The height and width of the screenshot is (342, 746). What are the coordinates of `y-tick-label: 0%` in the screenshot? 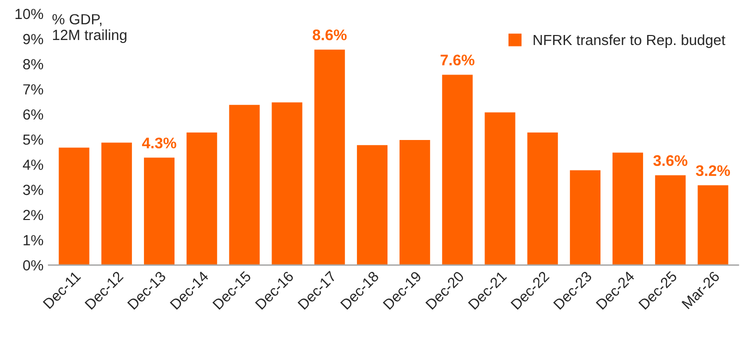 It's located at (33, 265).